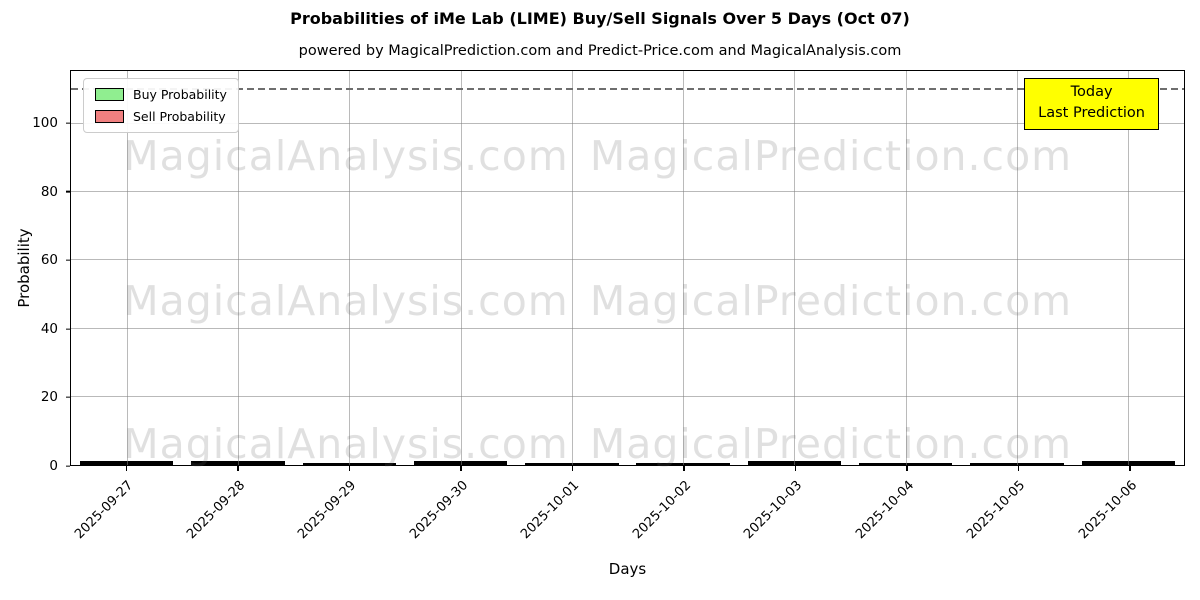  Describe the element at coordinates (180, 94) in the screenshot. I see `legend-buy-label: Buy Probability` at that location.